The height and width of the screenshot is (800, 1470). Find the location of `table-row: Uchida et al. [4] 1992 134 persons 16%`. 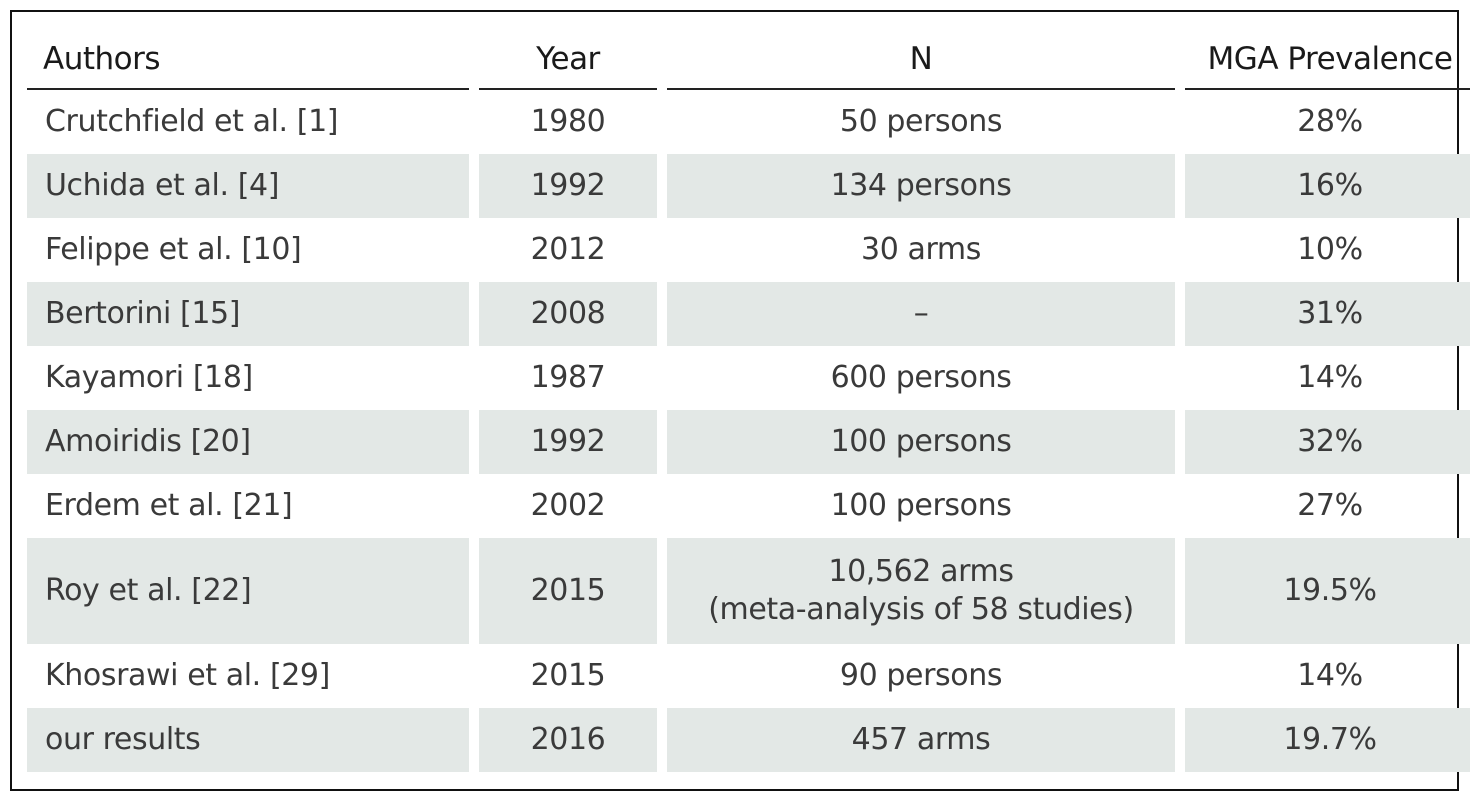

table-row: Uchida et al. [4] 1992 134 persons 16% is located at coordinates (748, 186).